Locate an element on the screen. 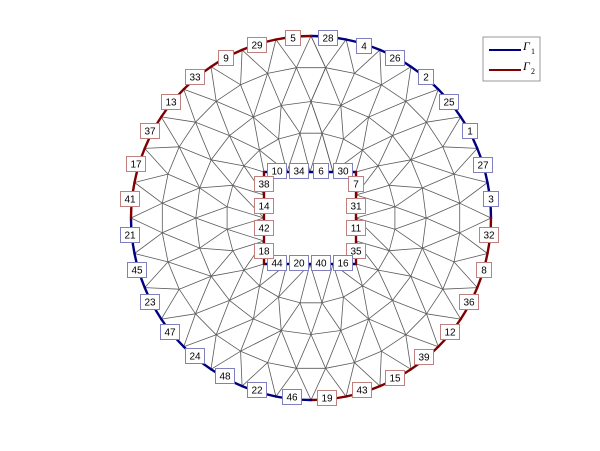 Image resolution: width=600 pixels, height=451 pixels. boundary-label-2: 2 is located at coordinates (426, 77).